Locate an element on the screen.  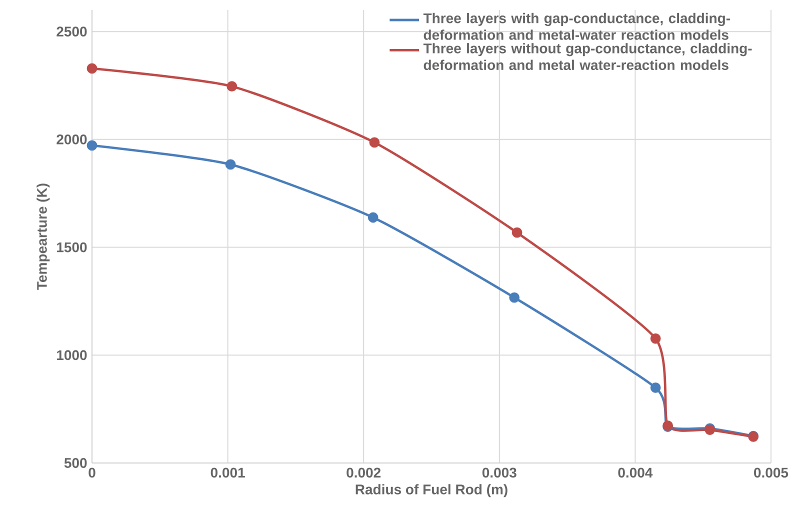
y-tick-label: 2500 is located at coordinates (71, 31).